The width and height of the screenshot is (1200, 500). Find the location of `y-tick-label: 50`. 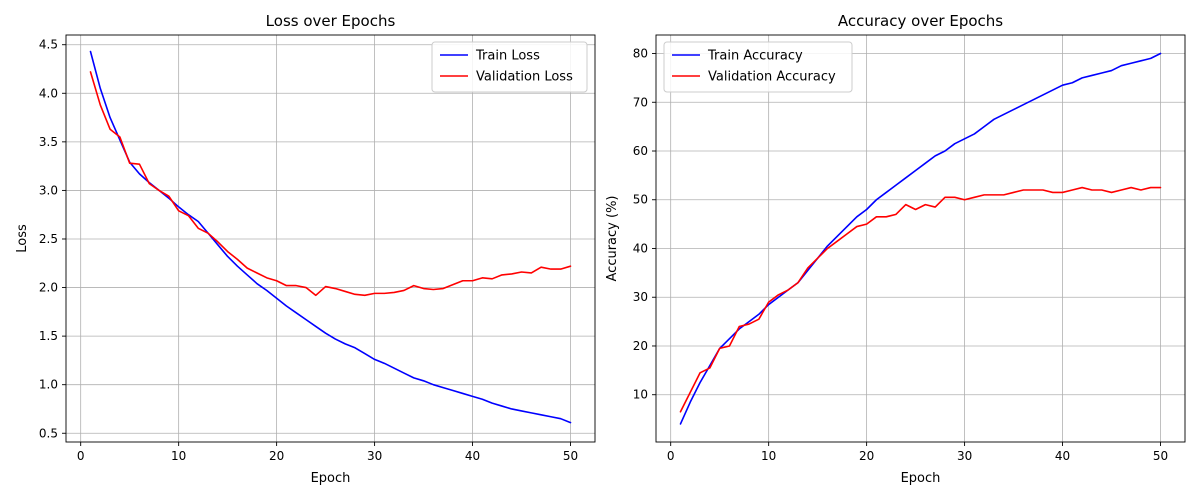

y-tick-label: 50 is located at coordinates (640, 200).